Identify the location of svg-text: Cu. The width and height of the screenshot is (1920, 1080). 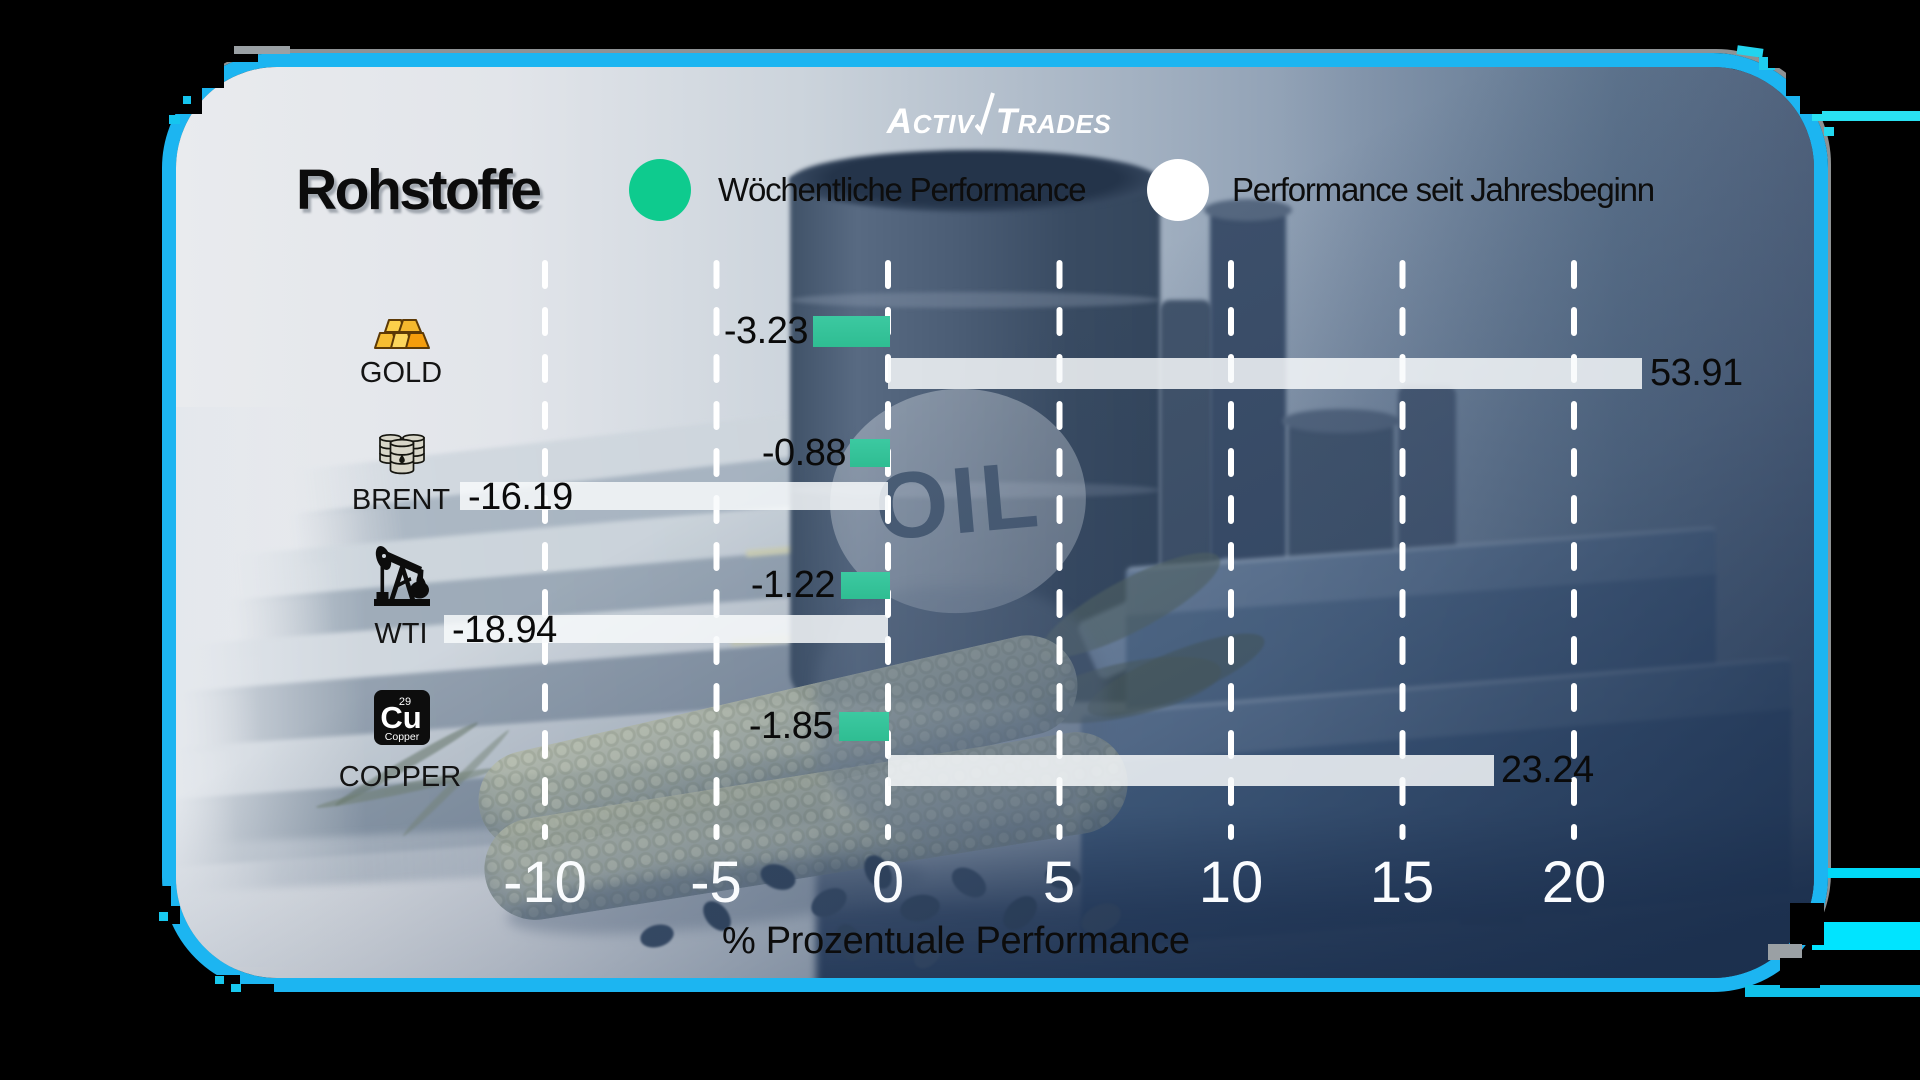
(400, 717).